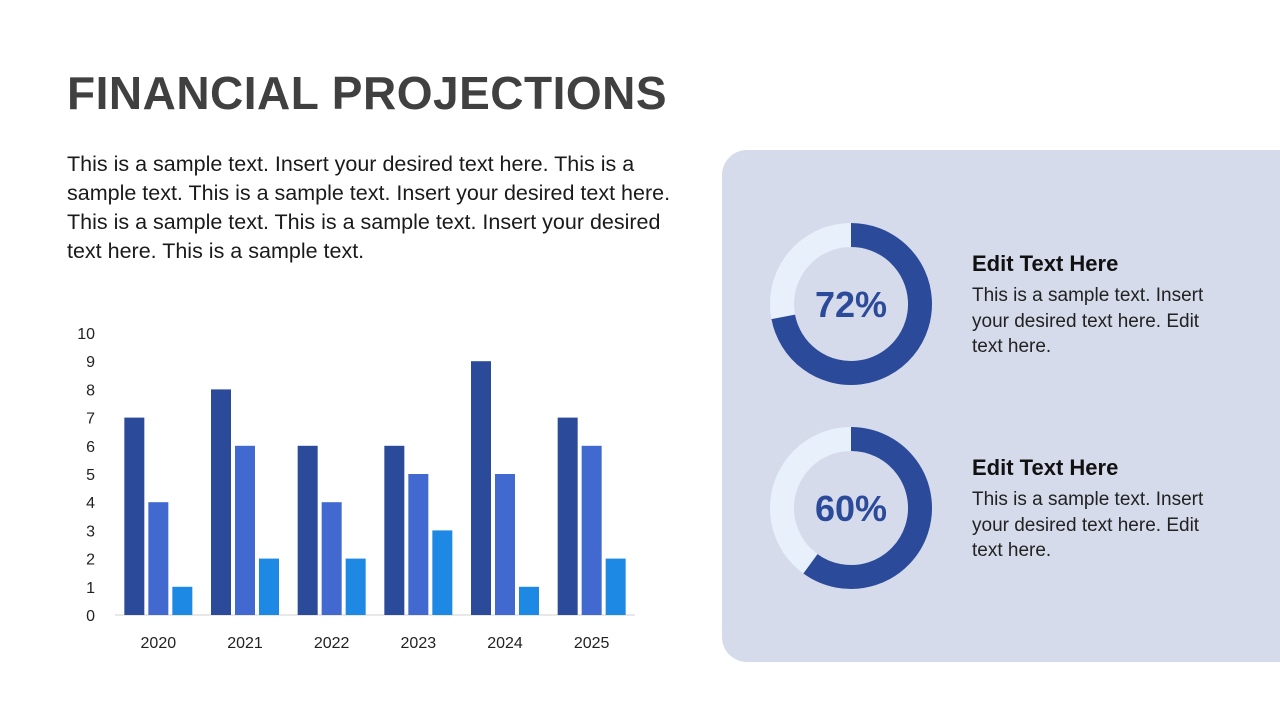  What do you see at coordinates (419, 643) in the screenshot?
I see `x-tick-label: 2023` at bounding box center [419, 643].